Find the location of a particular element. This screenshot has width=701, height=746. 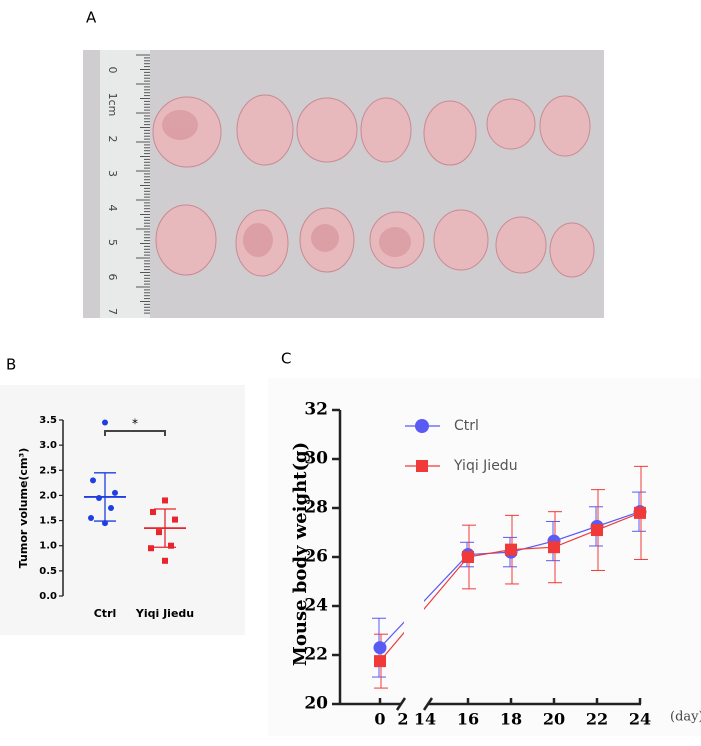

ruler-label: 1cm is located at coordinates (112, 105).